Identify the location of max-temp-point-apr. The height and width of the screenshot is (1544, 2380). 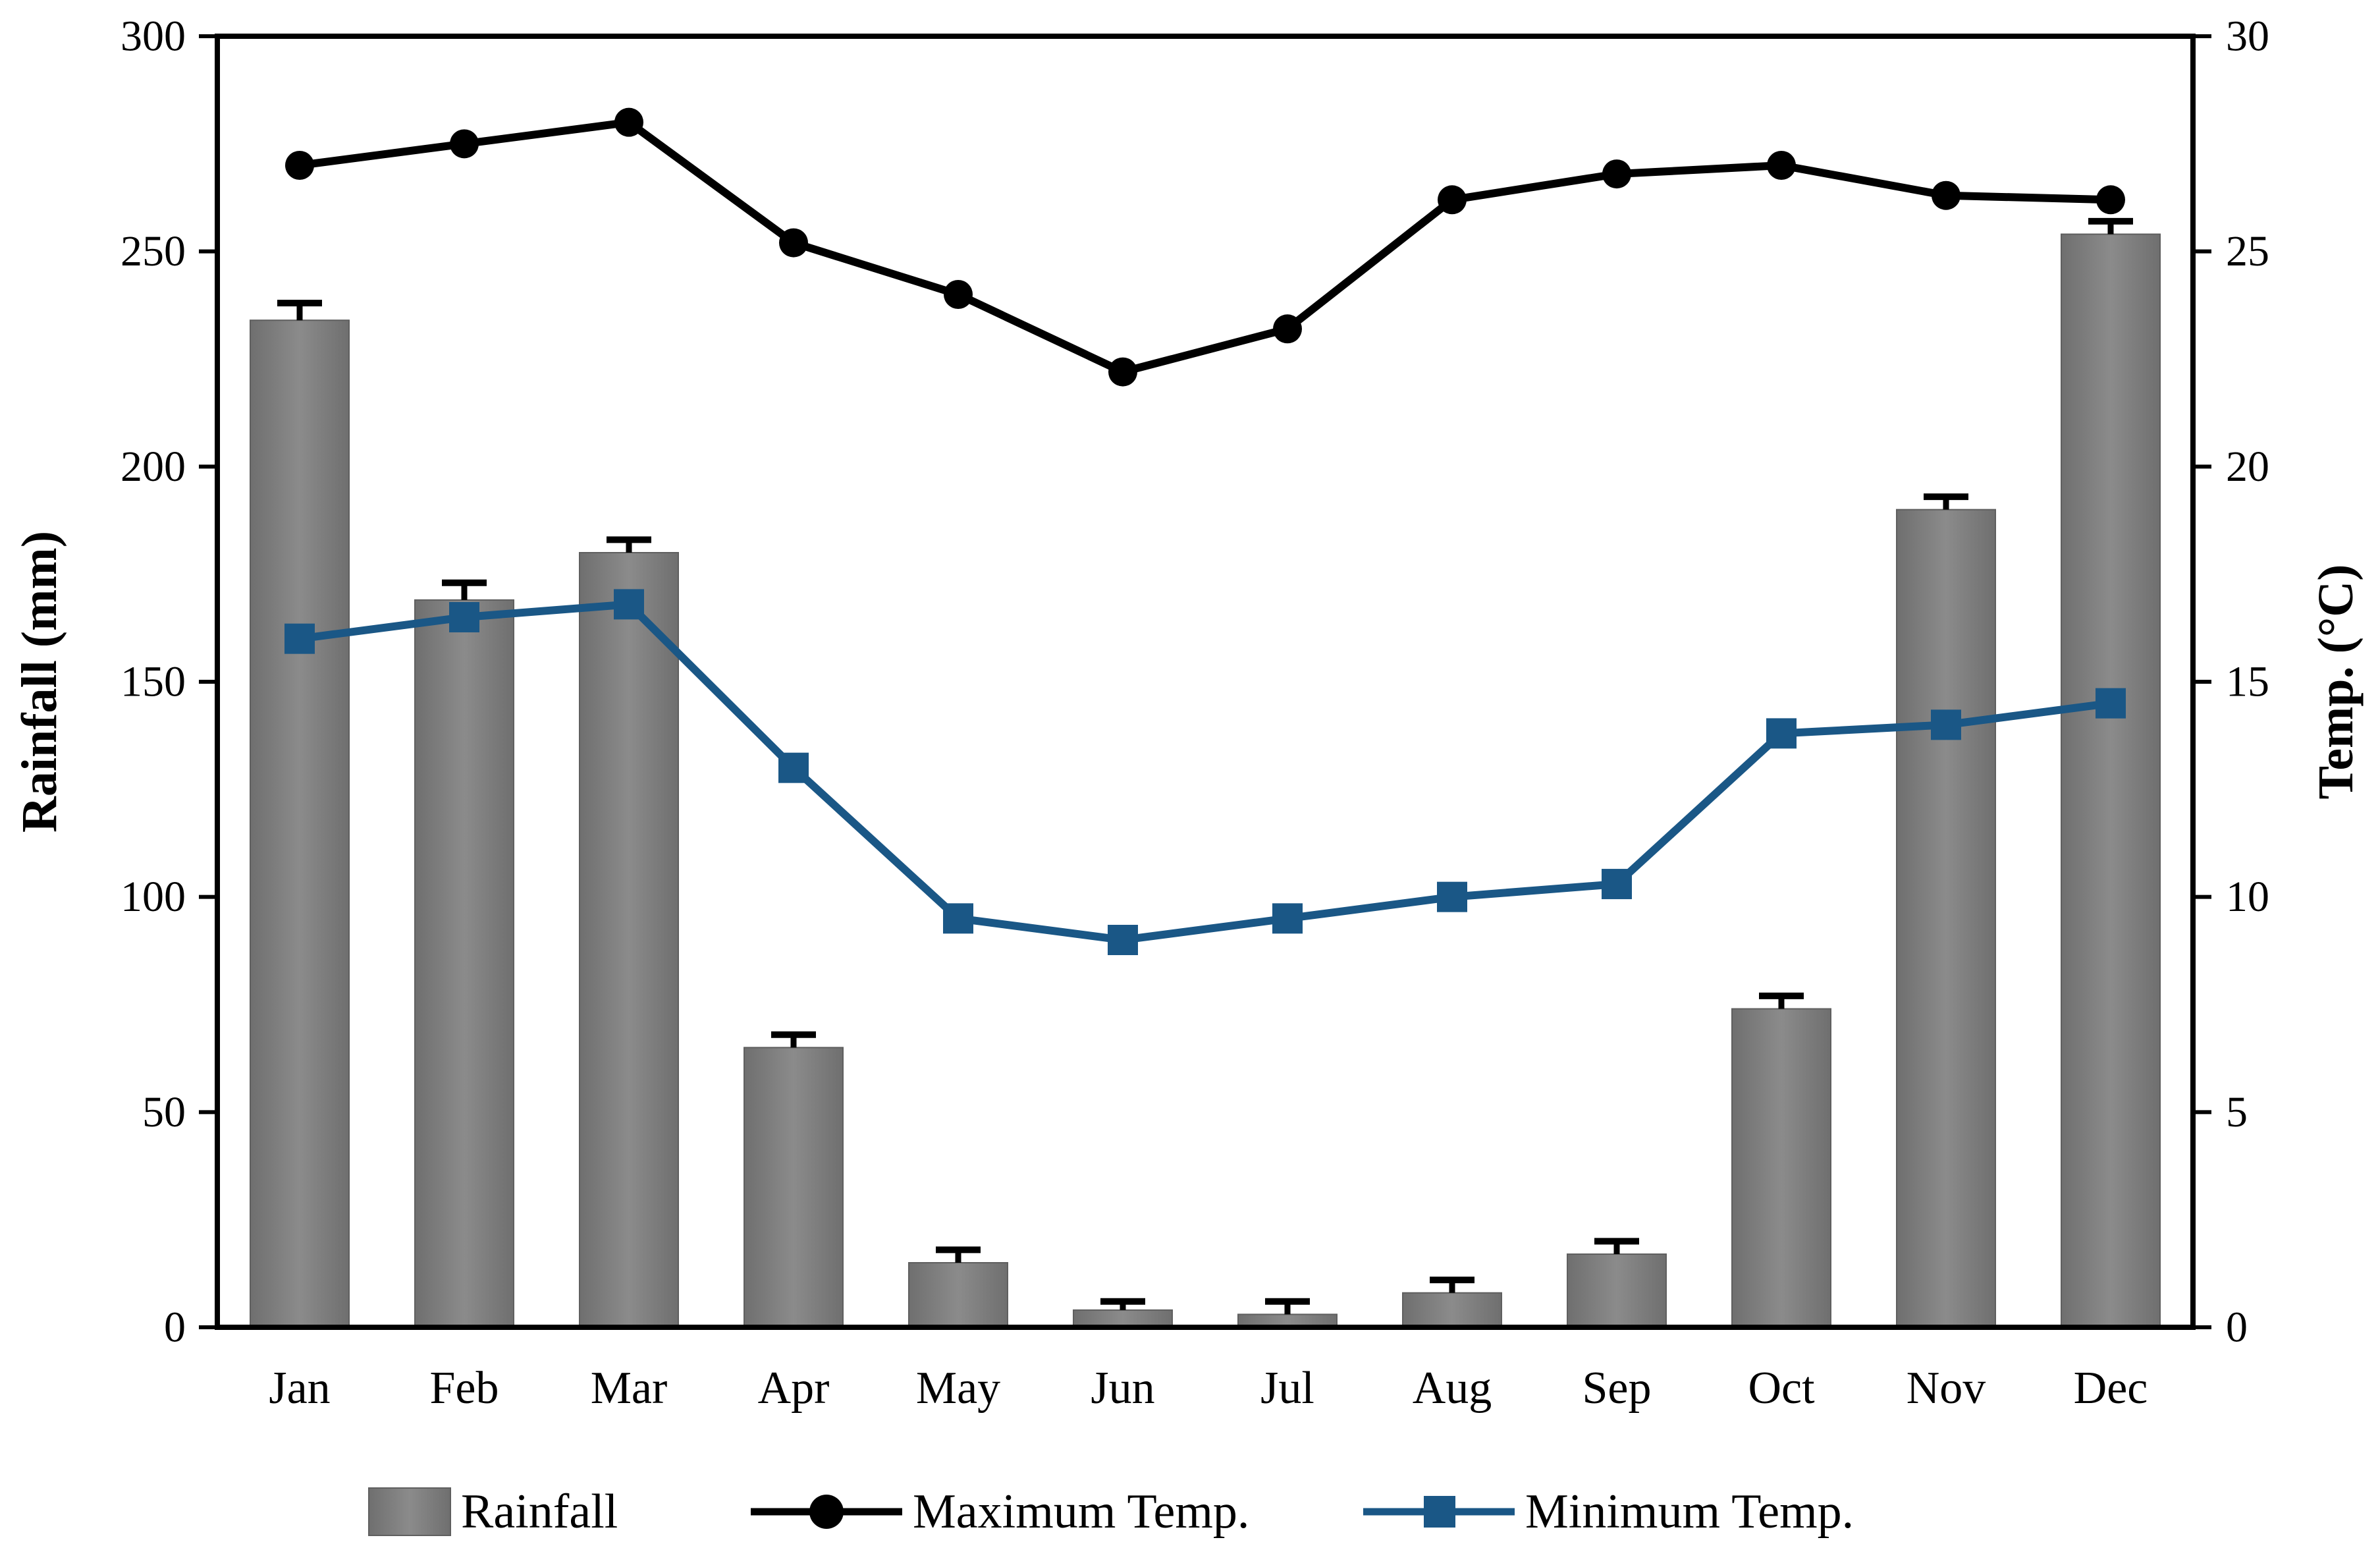
(793, 243).